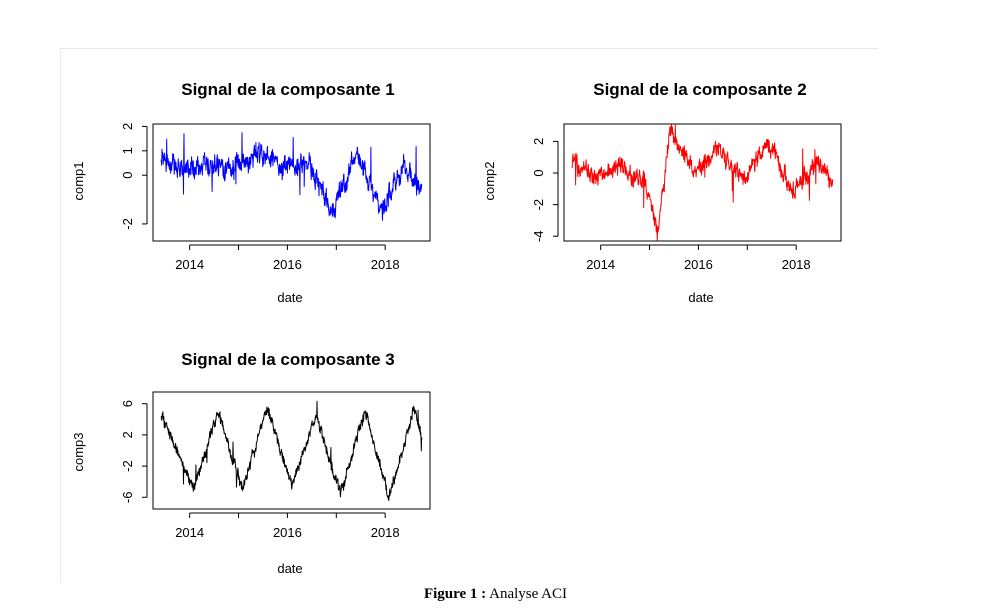  I want to click on figure-caption: Figure 1 : Analyse ACI, so click(495, 594).